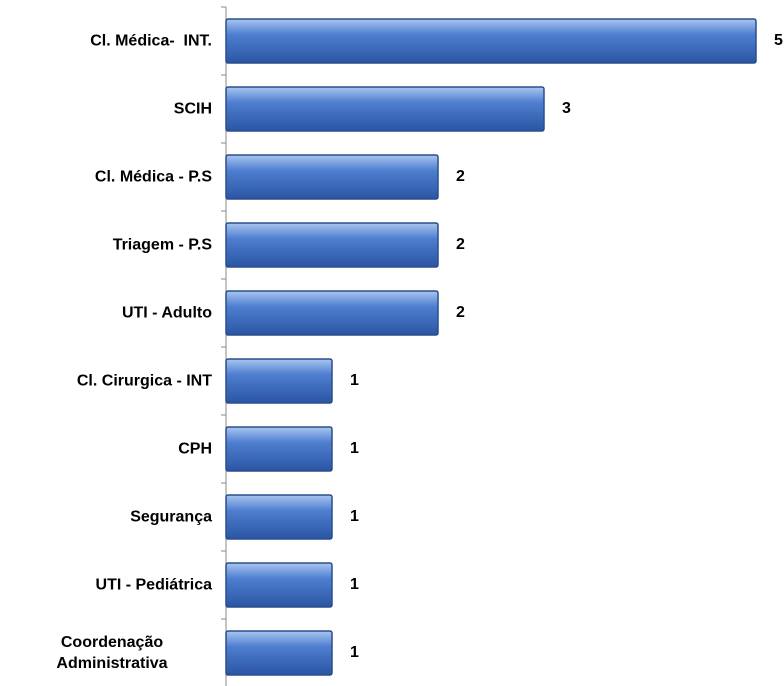  I want to click on category-label: Coordenação Administrativa, so click(112, 653).